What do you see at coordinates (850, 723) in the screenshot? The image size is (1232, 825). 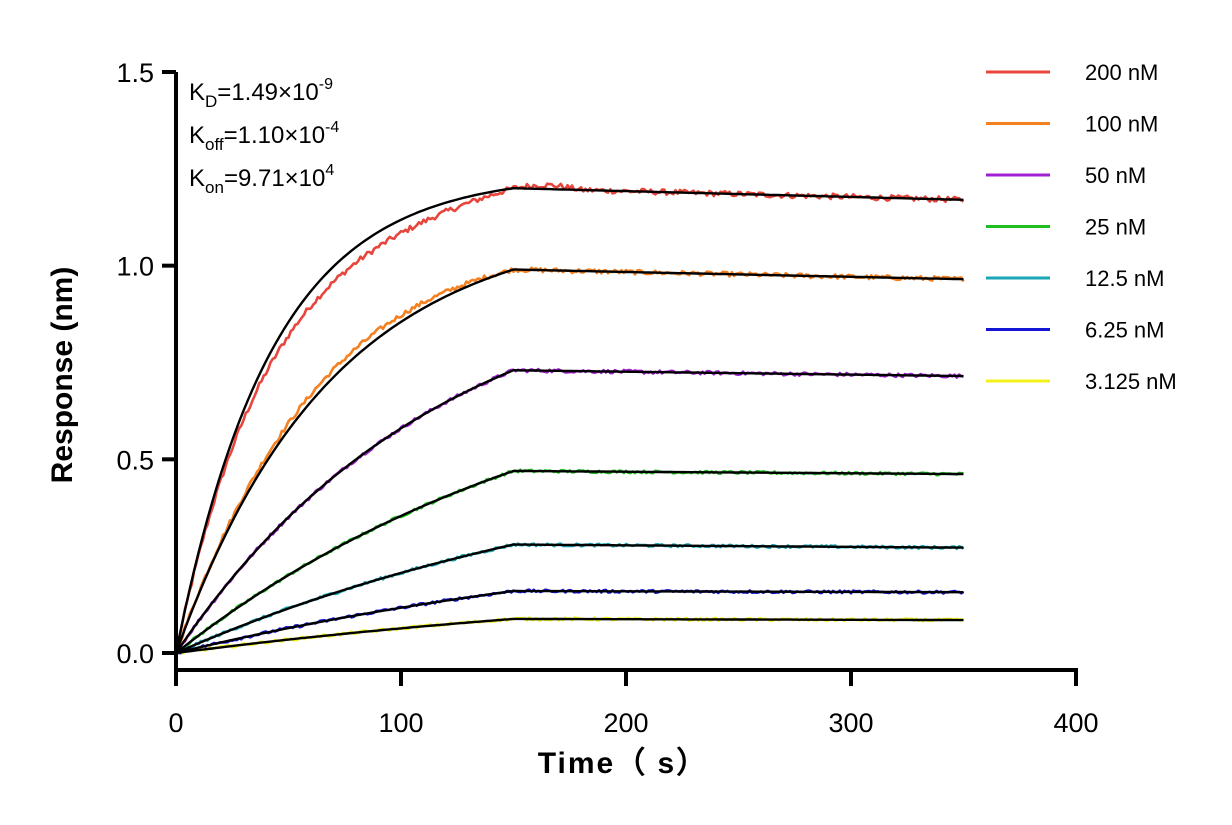 I see `x-tick-label: 300` at bounding box center [850, 723].